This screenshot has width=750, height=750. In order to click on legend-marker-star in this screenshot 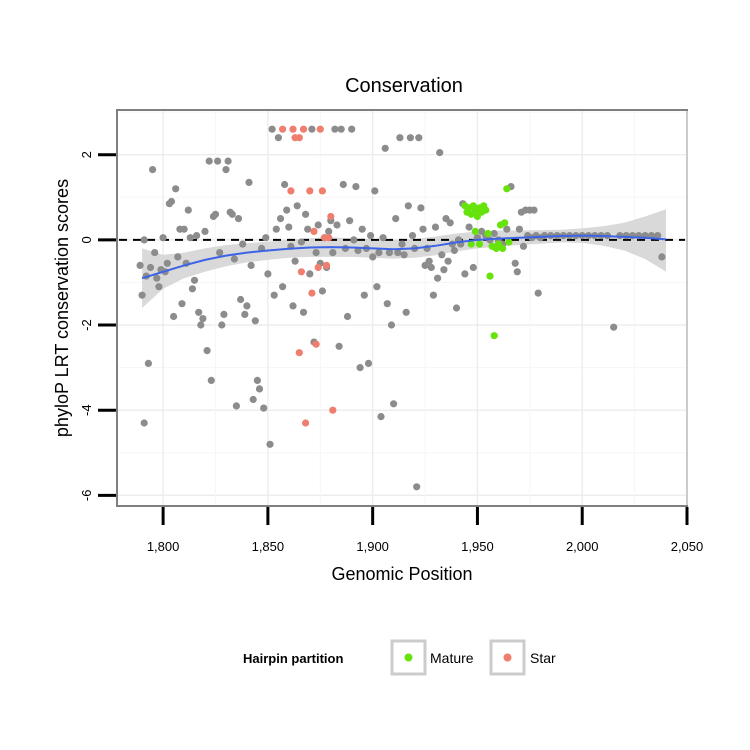, I will do `click(507, 657)`.